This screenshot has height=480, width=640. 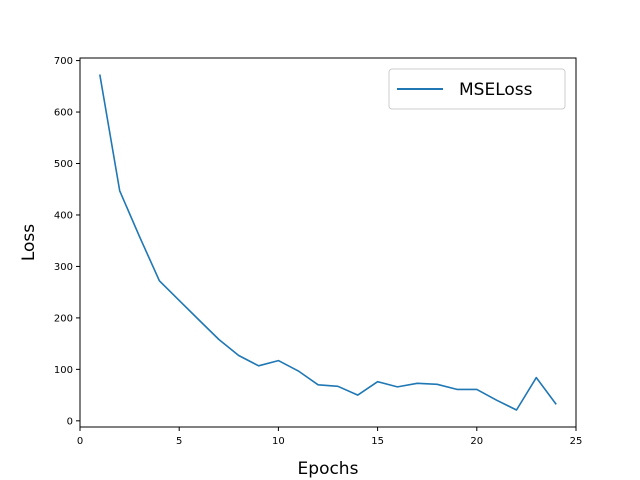 I want to click on y-tick-label: 600, so click(x=63, y=113).